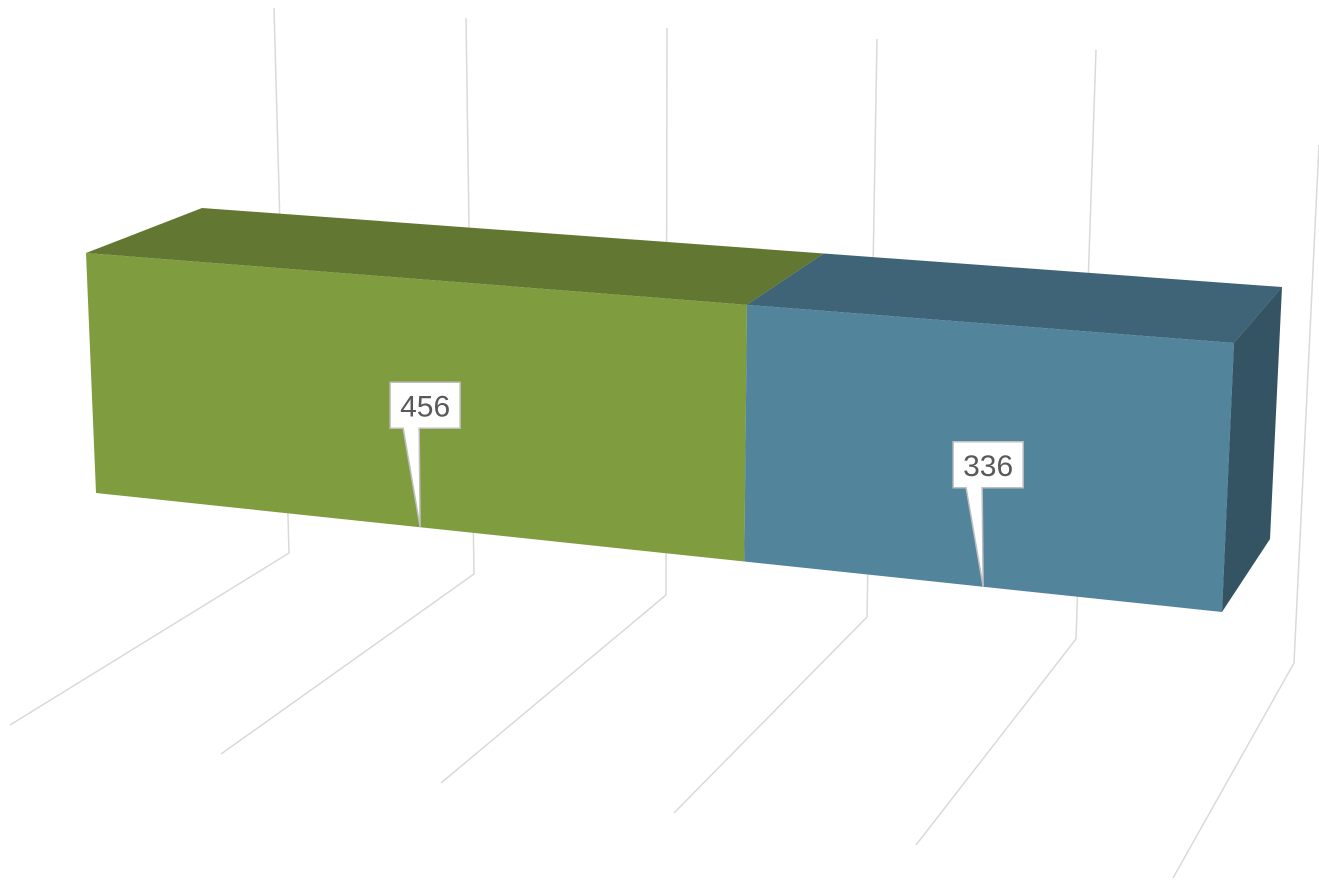 The width and height of the screenshot is (1319, 880). Describe the element at coordinates (425, 406) in the screenshot. I see `data-label-value: 456` at that location.